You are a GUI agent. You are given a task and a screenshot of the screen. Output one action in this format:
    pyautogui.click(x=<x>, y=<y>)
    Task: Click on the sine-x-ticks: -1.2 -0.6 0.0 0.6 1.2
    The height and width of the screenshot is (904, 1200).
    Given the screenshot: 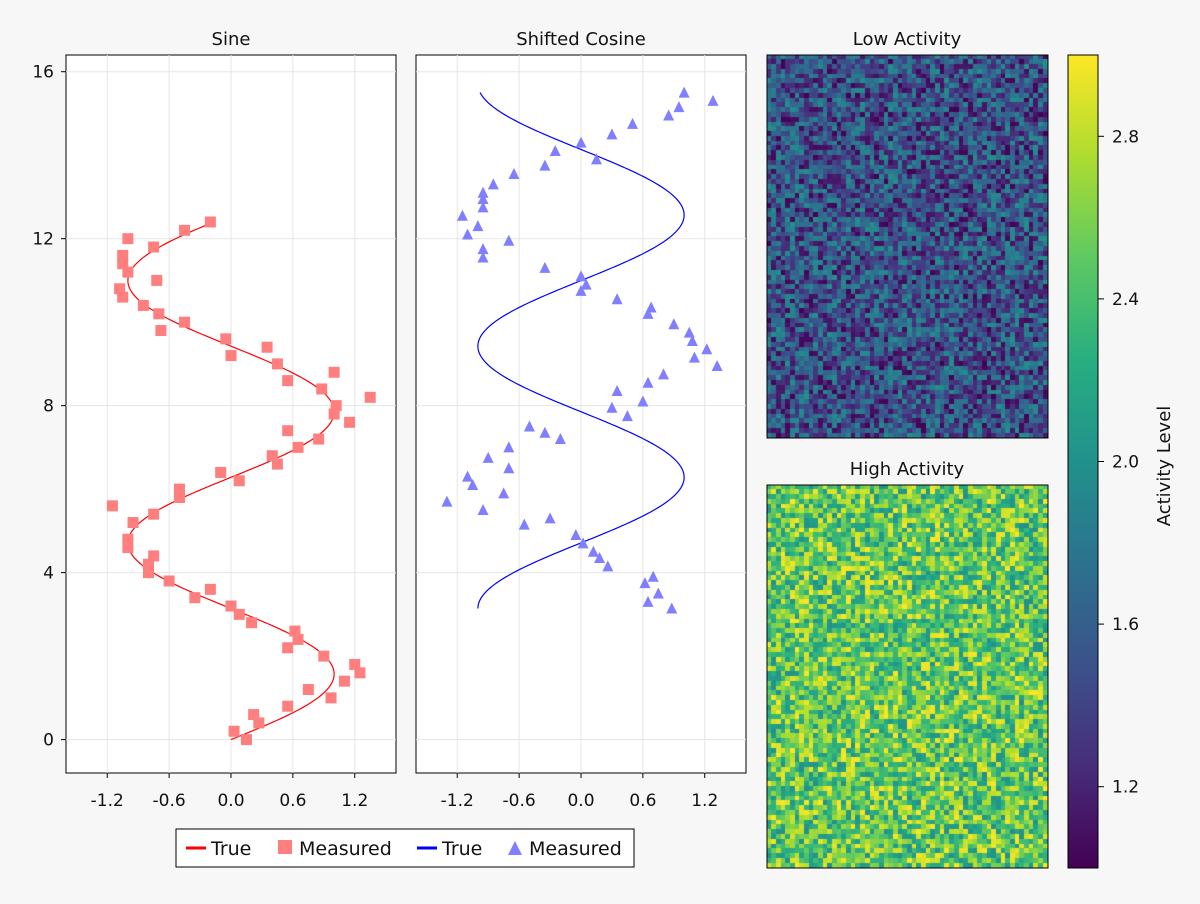 What is the action you would take?
    pyautogui.click(x=229, y=792)
    